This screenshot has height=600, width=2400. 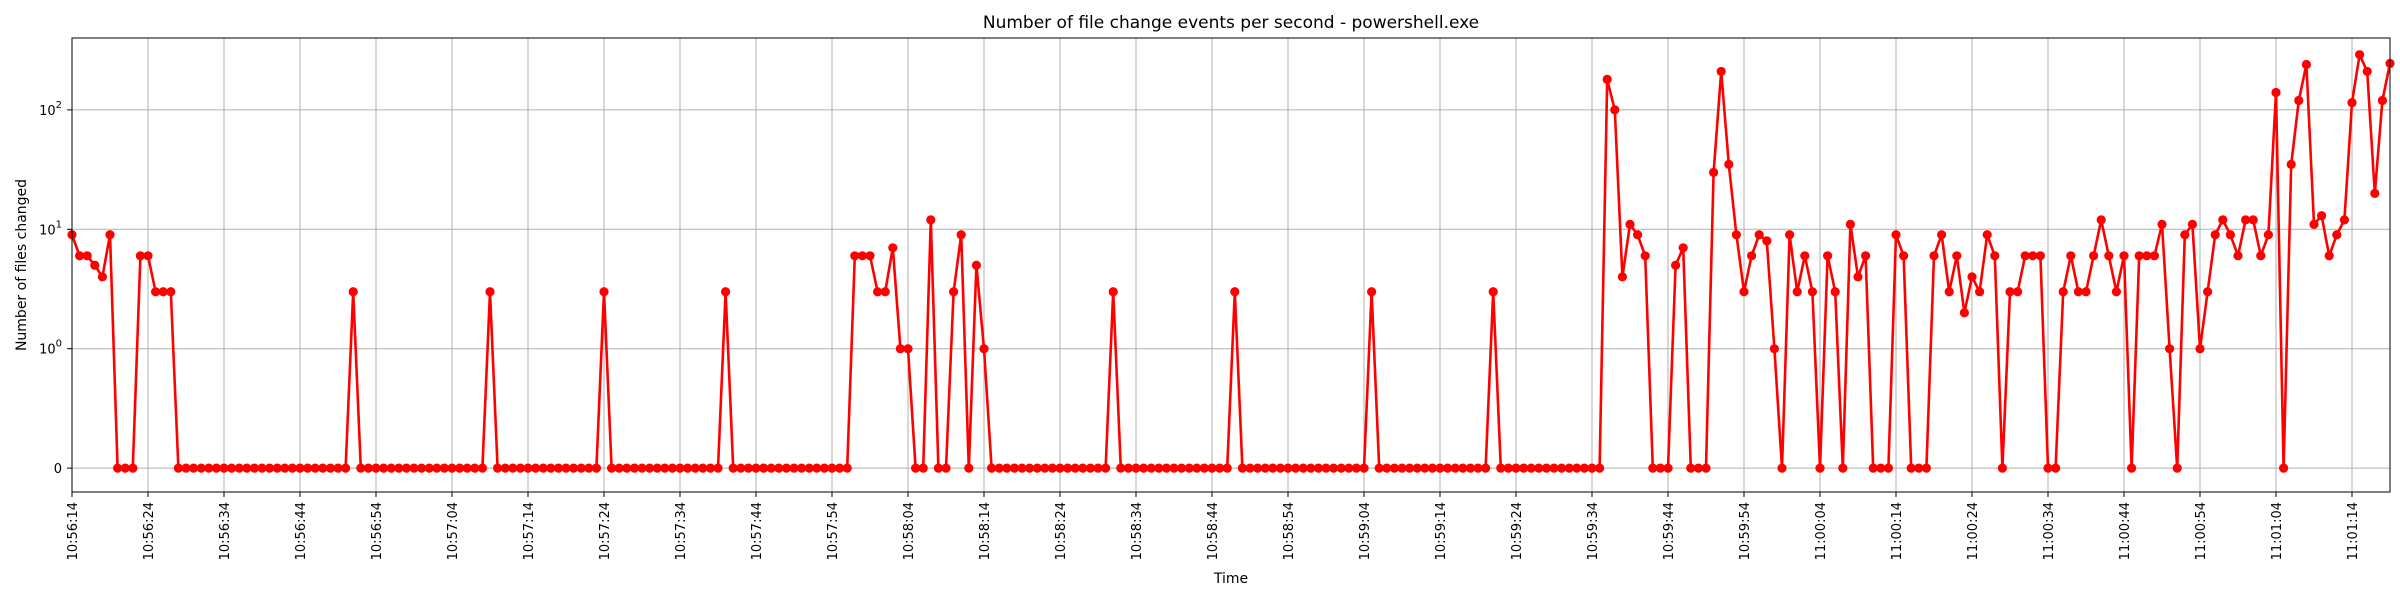 What do you see at coordinates (833, 531) in the screenshot?
I see `x-tick-label: 10:57:54` at bounding box center [833, 531].